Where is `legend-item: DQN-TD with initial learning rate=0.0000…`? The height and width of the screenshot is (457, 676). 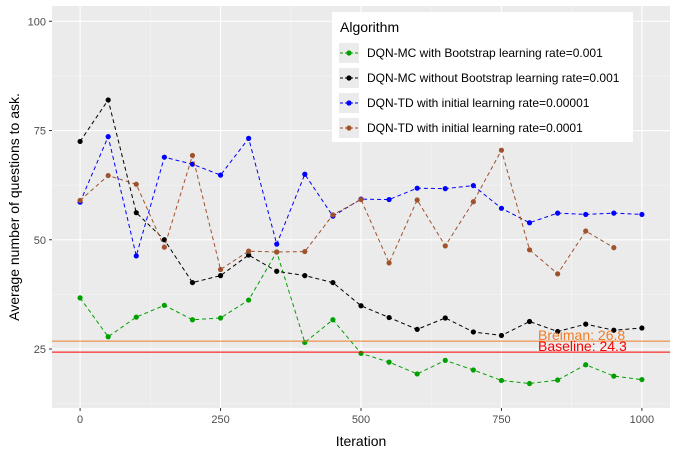 legend-item: DQN-TD with initial learning rate=0.0000… is located at coordinates (464, 103).